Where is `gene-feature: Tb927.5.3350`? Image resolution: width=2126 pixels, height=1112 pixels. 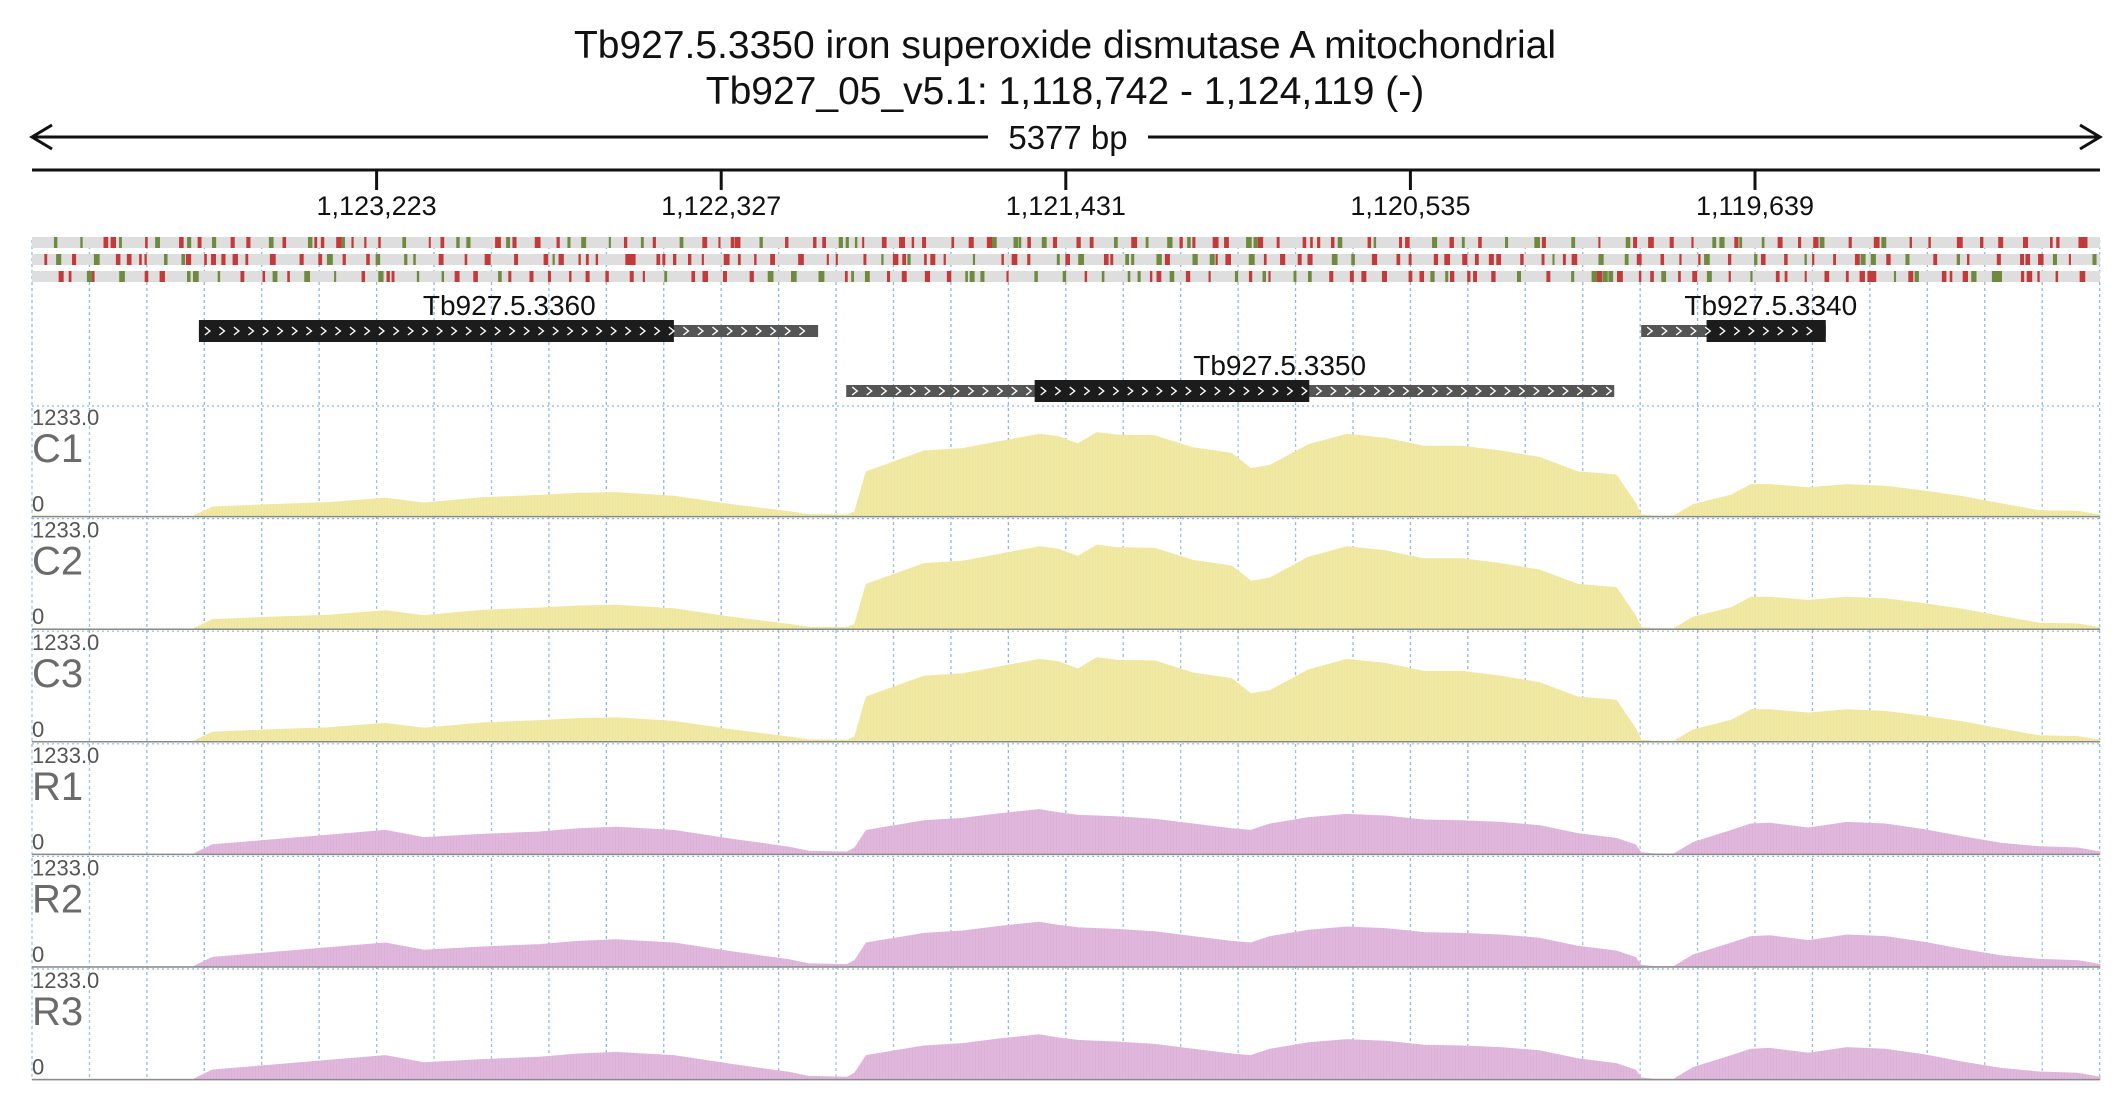
gene-feature: Tb927.5.3350 is located at coordinates (1230, 376).